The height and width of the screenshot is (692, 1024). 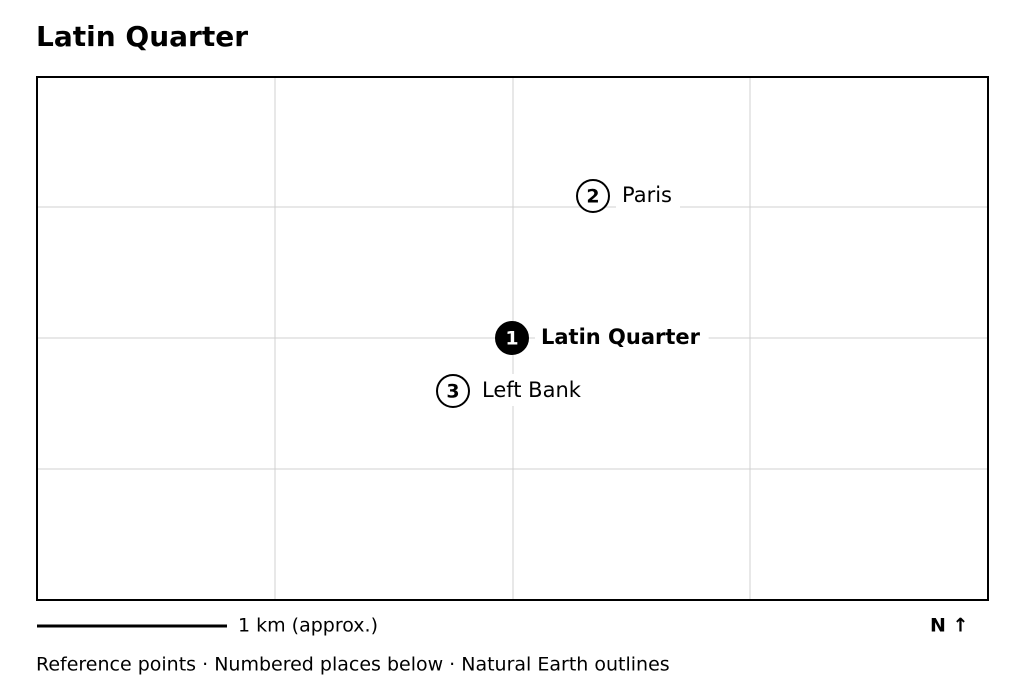 I want to click on places: 1 Latin Quarter 2 Paris 3 Left Bank, so click(x=572, y=293).